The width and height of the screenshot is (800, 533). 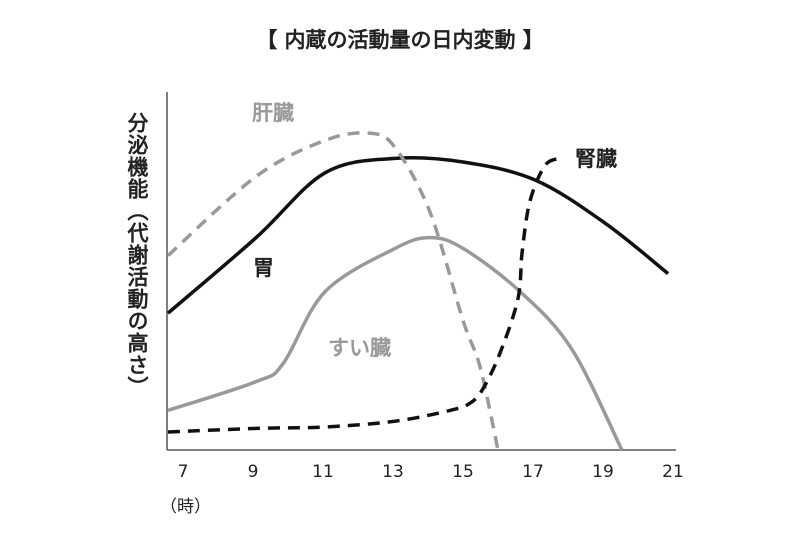 I want to click on x-tick-label: 19, so click(x=603, y=472).